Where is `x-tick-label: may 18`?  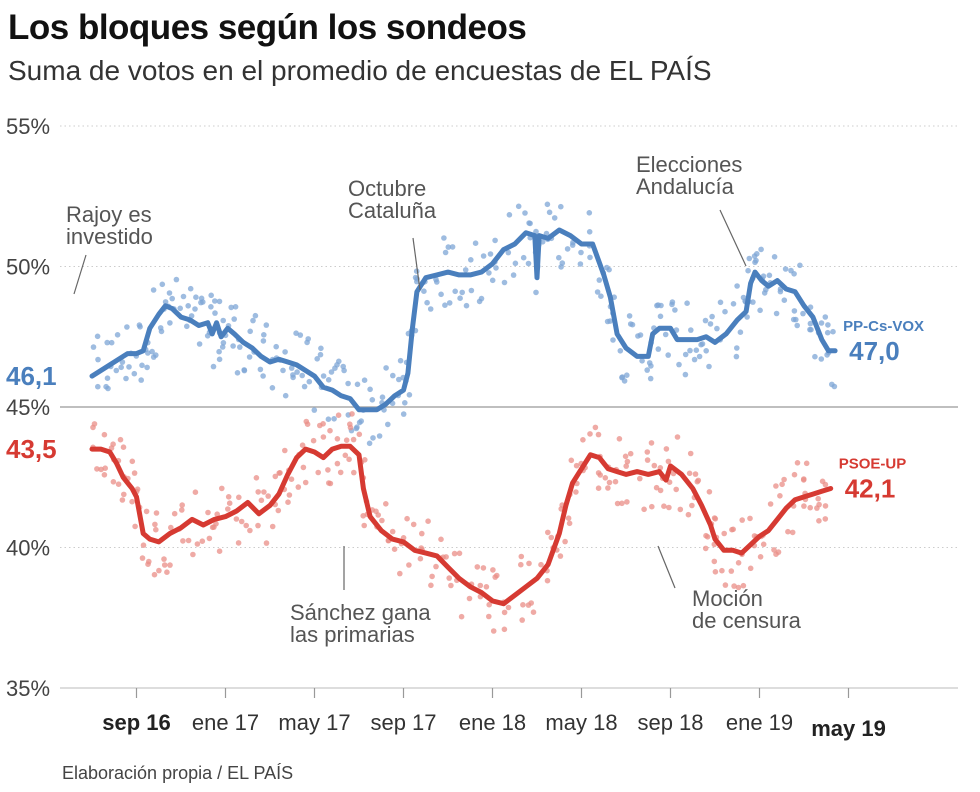
x-tick-label: may 18 is located at coordinates (581, 722).